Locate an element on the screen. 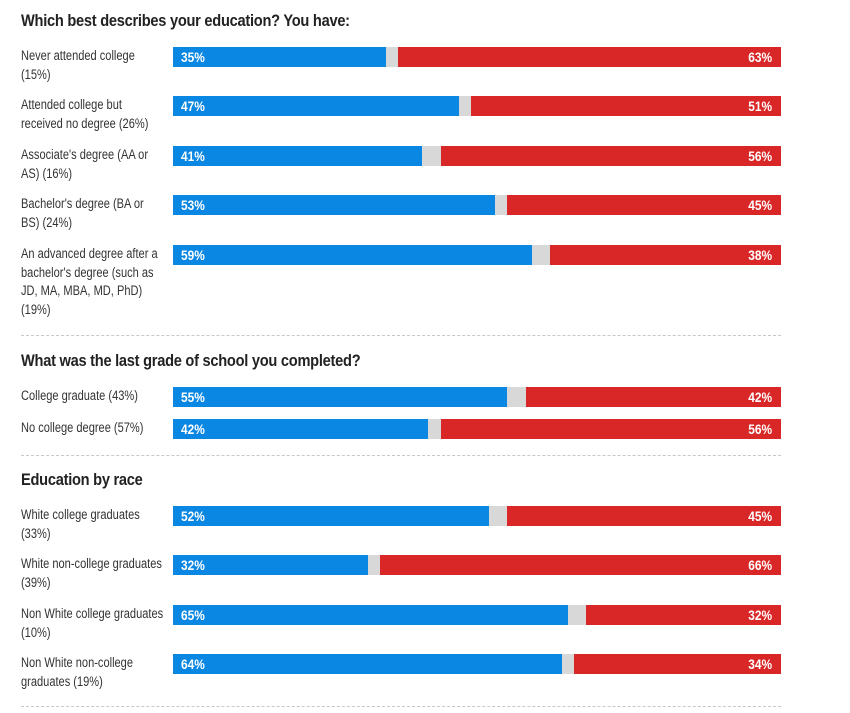  stacked-bar: 55% 42% is located at coordinates (477, 397).